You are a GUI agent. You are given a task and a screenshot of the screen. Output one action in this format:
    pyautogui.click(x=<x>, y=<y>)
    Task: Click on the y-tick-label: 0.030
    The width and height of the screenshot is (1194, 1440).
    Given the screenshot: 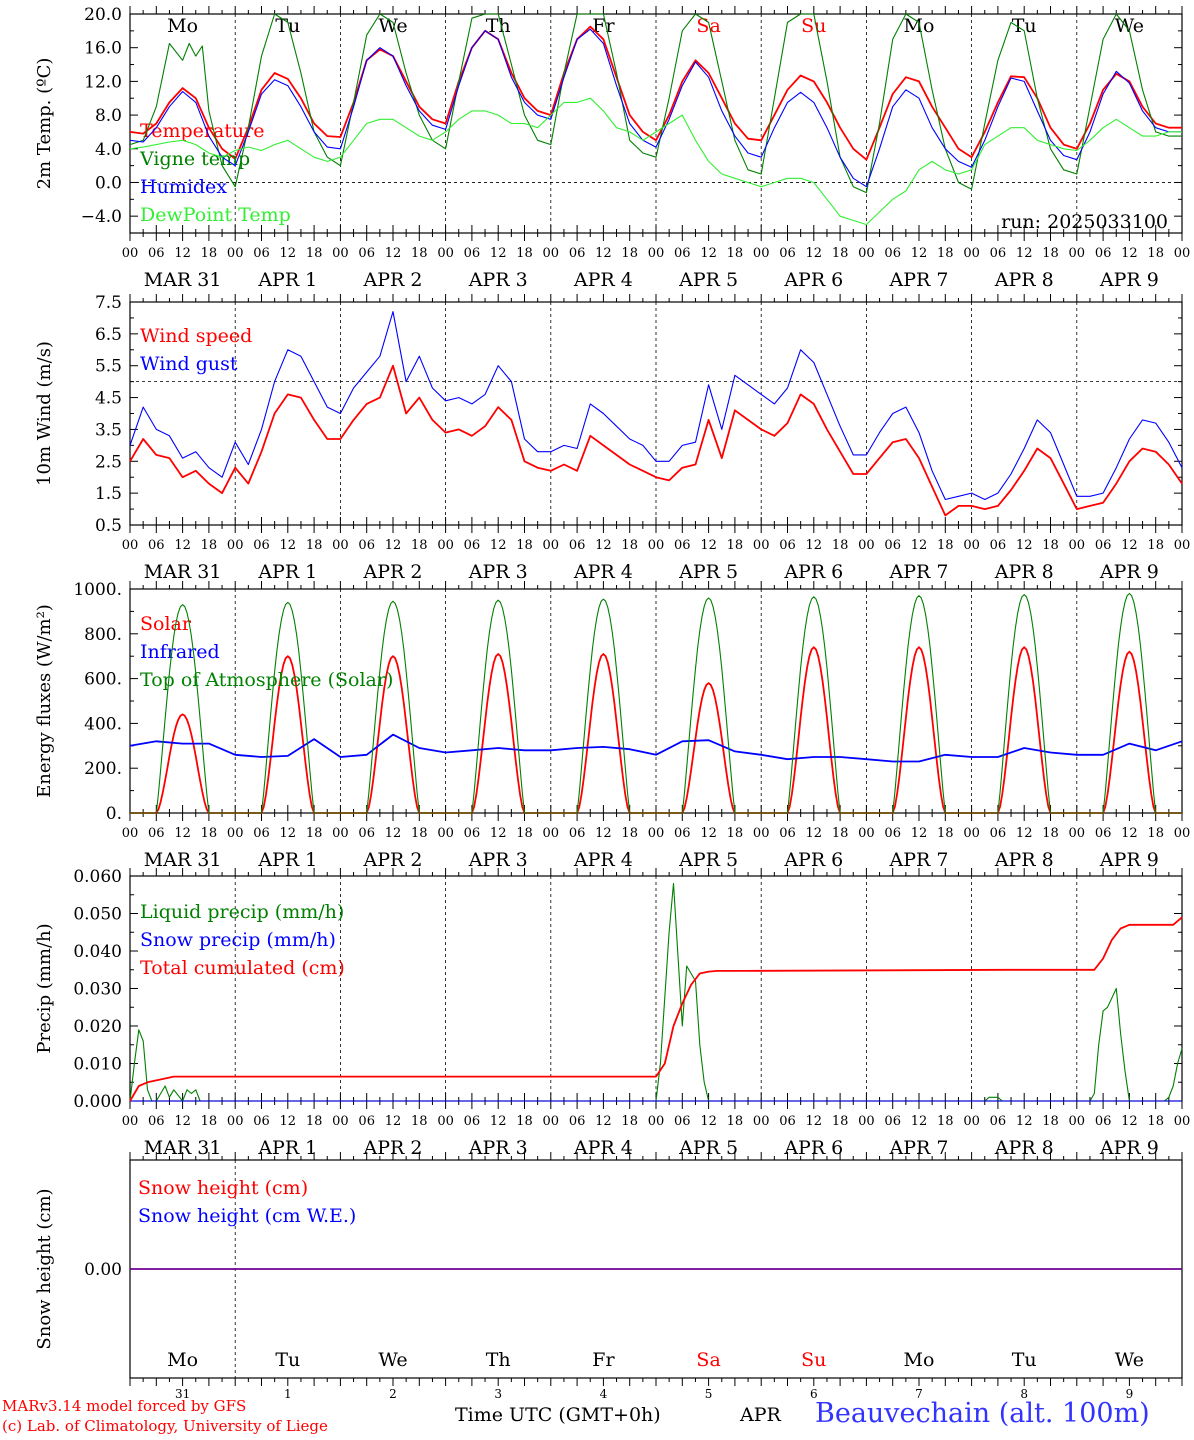 What is the action you would take?
    pyautogui.click(x=97, y=990)
    